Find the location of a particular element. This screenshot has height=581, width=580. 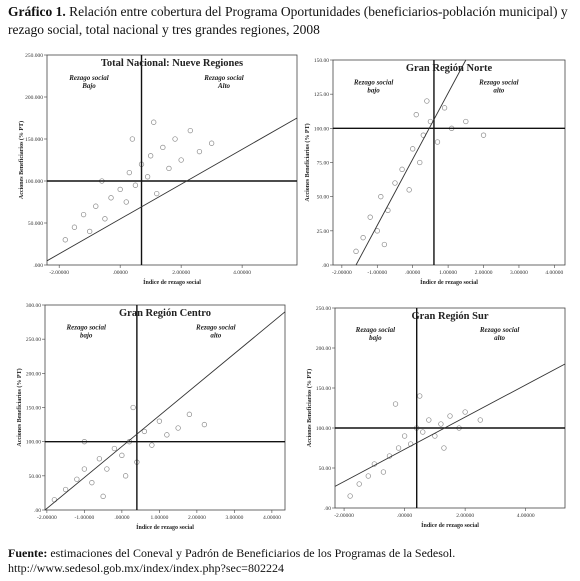

y-tick-label: 25.00 is located at coordinates (323, 232).